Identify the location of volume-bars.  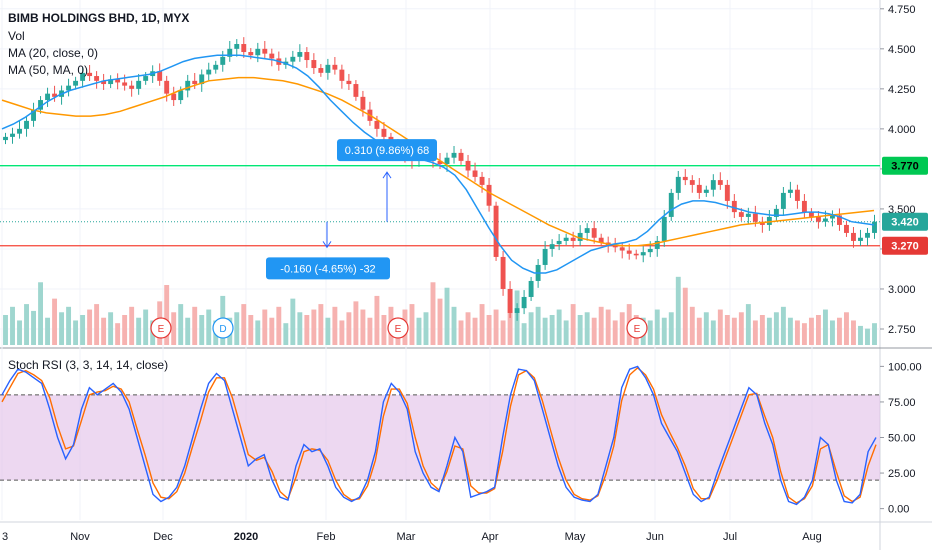
(440, 310).